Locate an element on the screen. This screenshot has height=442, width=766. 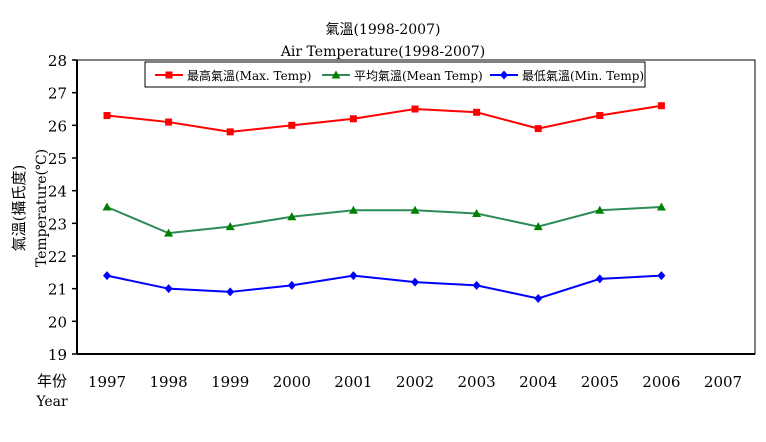
x-tick-label: 2003 is located at coordinates (477, 382).